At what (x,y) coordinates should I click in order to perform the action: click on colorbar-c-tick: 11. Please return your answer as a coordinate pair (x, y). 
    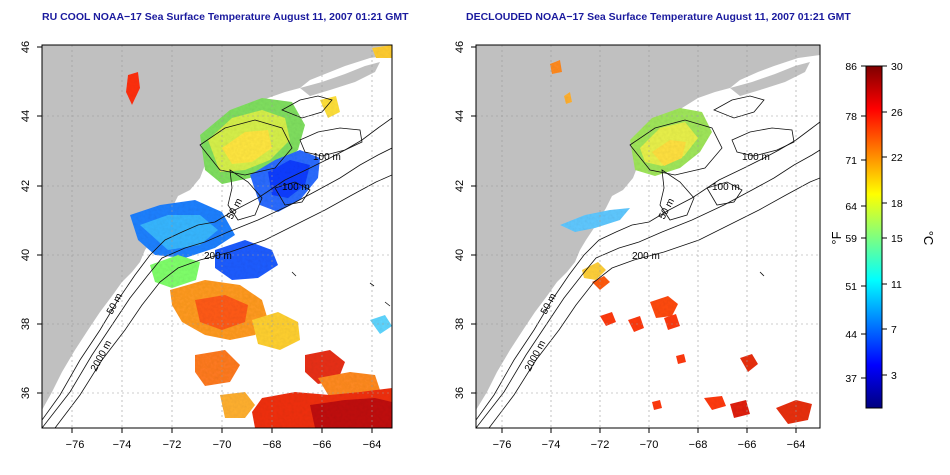
    Looking at the image, I should click on (896, 285).